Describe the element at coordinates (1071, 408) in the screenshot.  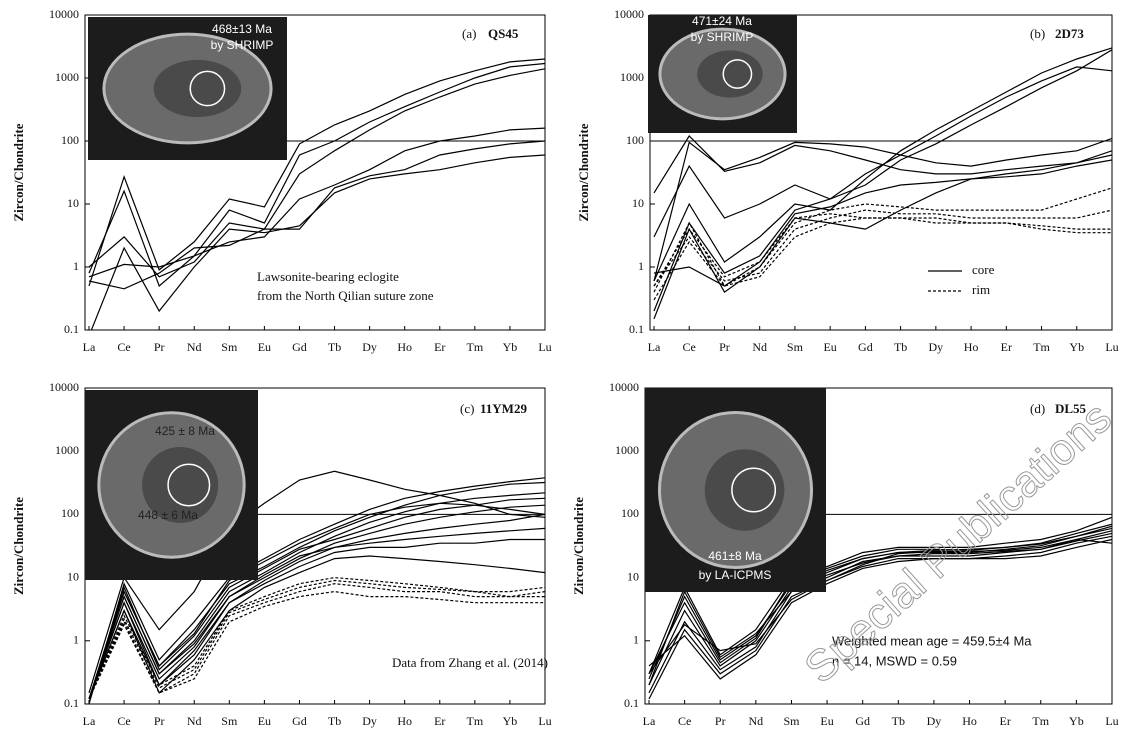
I see `panel-title: DL55` at that location.